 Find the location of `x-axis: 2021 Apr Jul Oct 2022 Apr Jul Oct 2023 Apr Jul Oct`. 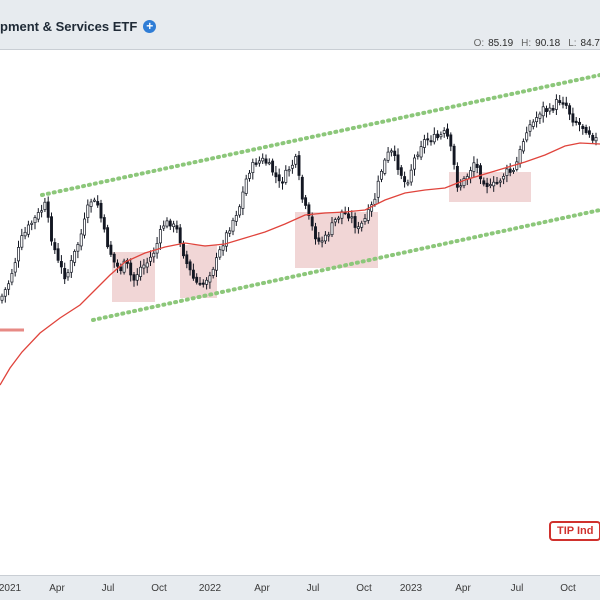

x-axis: 2021 Apr Jul Oct 2022 Apr Jul Oct 2023 Apr Jul Oct is located at coordinates (300, 587).